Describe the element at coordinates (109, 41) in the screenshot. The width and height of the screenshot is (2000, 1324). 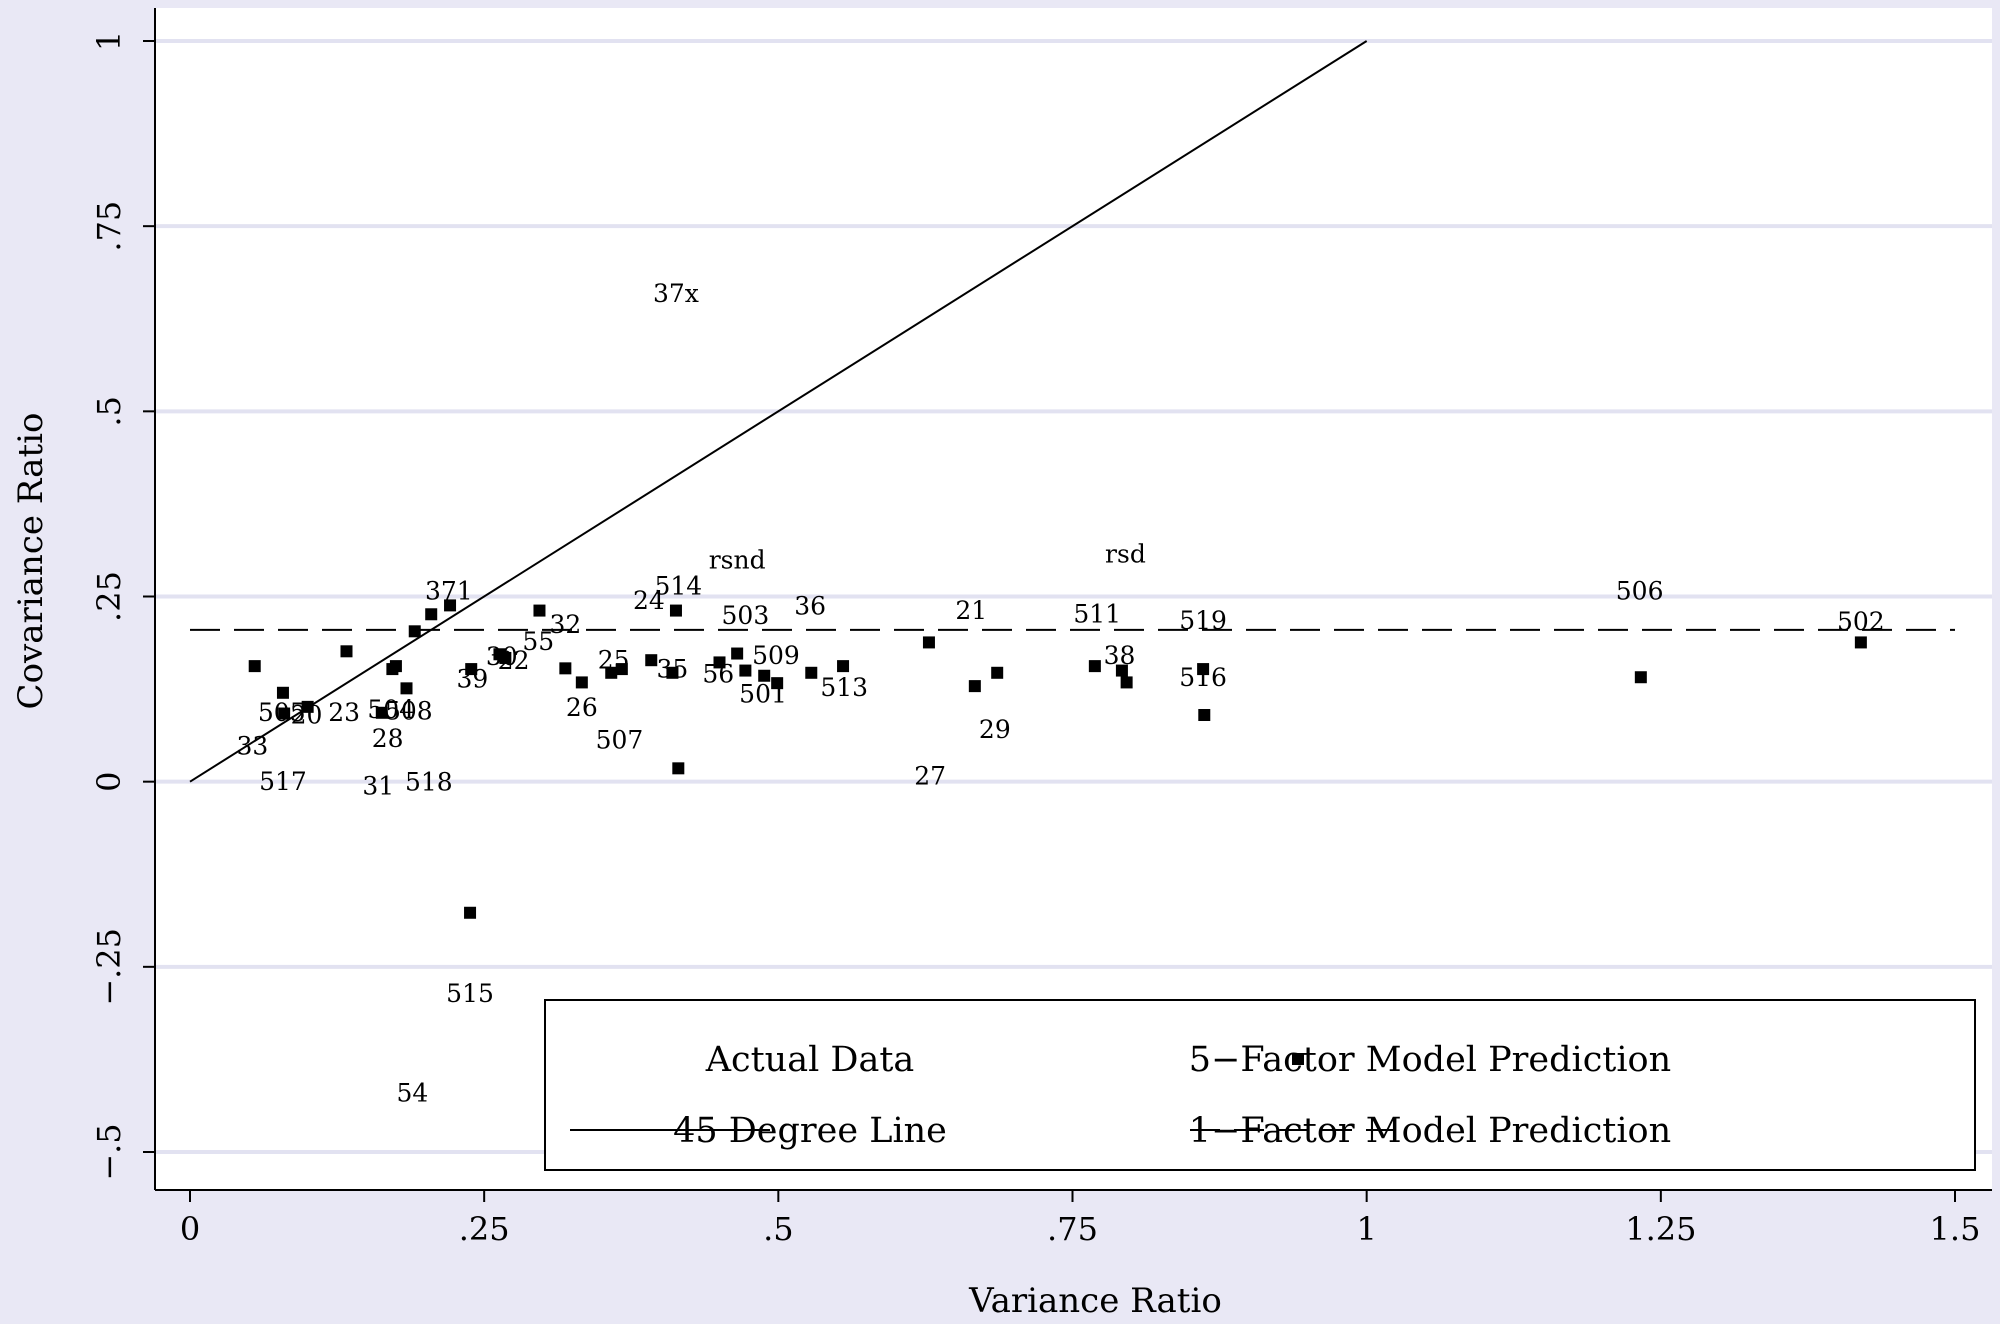
I see `y-tick-label: 1` at that location.